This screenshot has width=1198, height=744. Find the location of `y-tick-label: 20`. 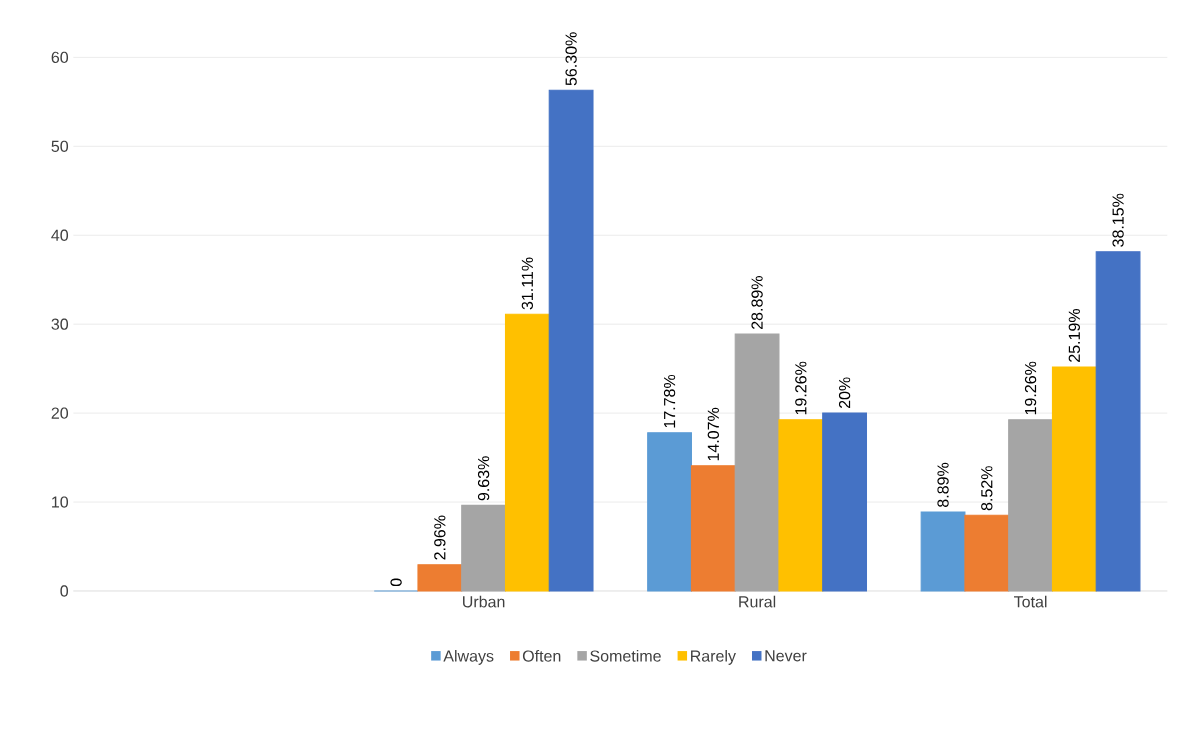

y-tick-label: 20 is located at coordinates (60, 413).